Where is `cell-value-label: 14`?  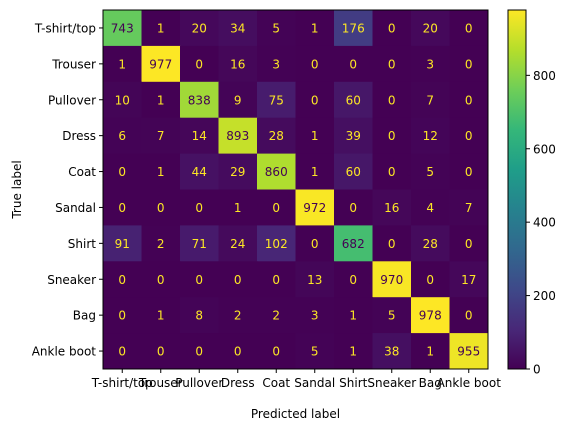 cell-value-label: 14 is located at coordinates (199, 136).